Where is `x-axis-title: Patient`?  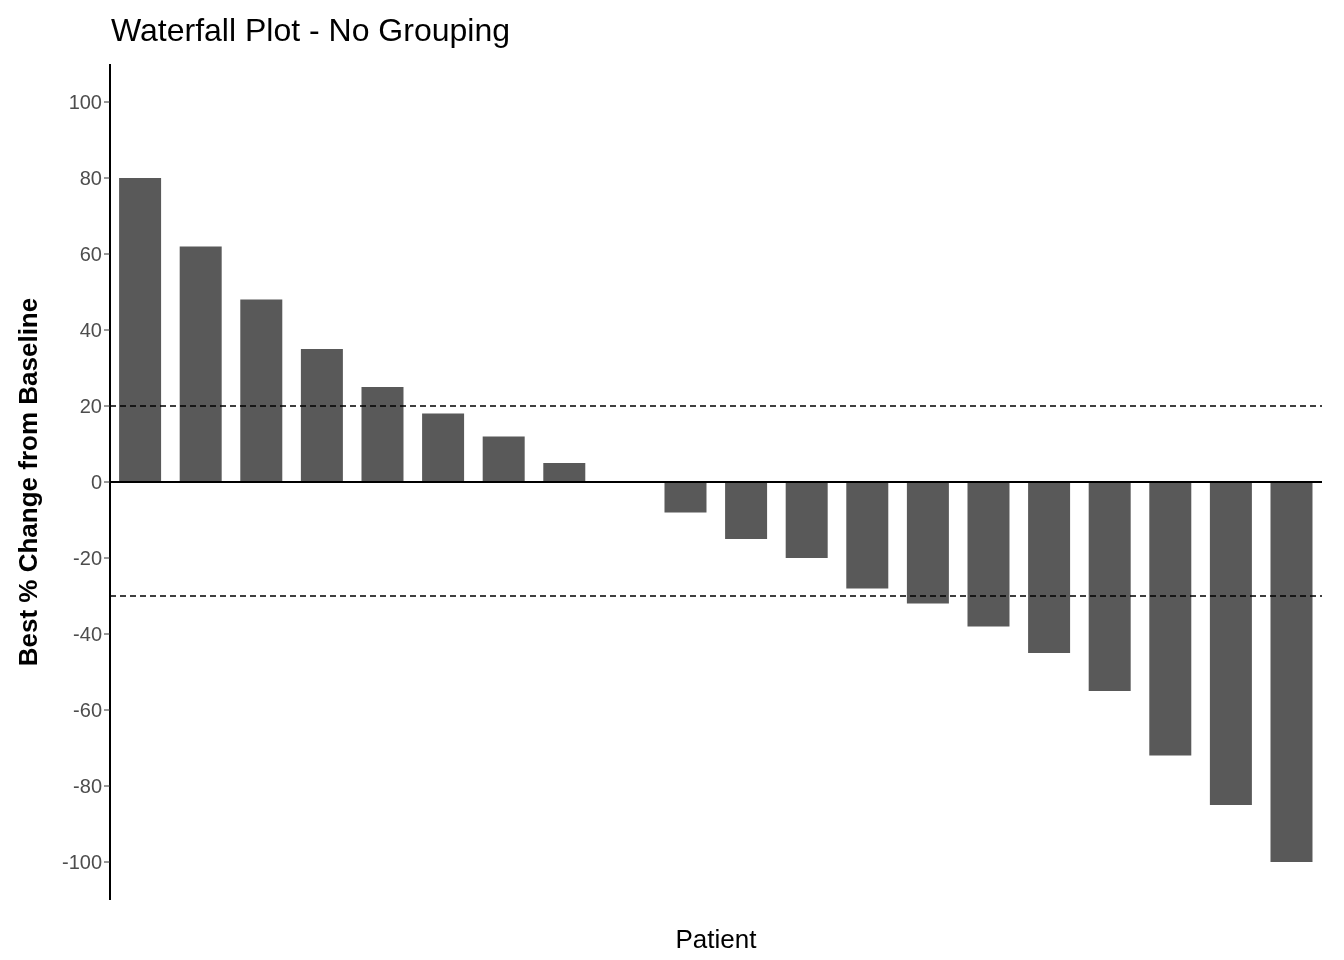
x-axis-title: Patient is located at coordinates (716, 939).